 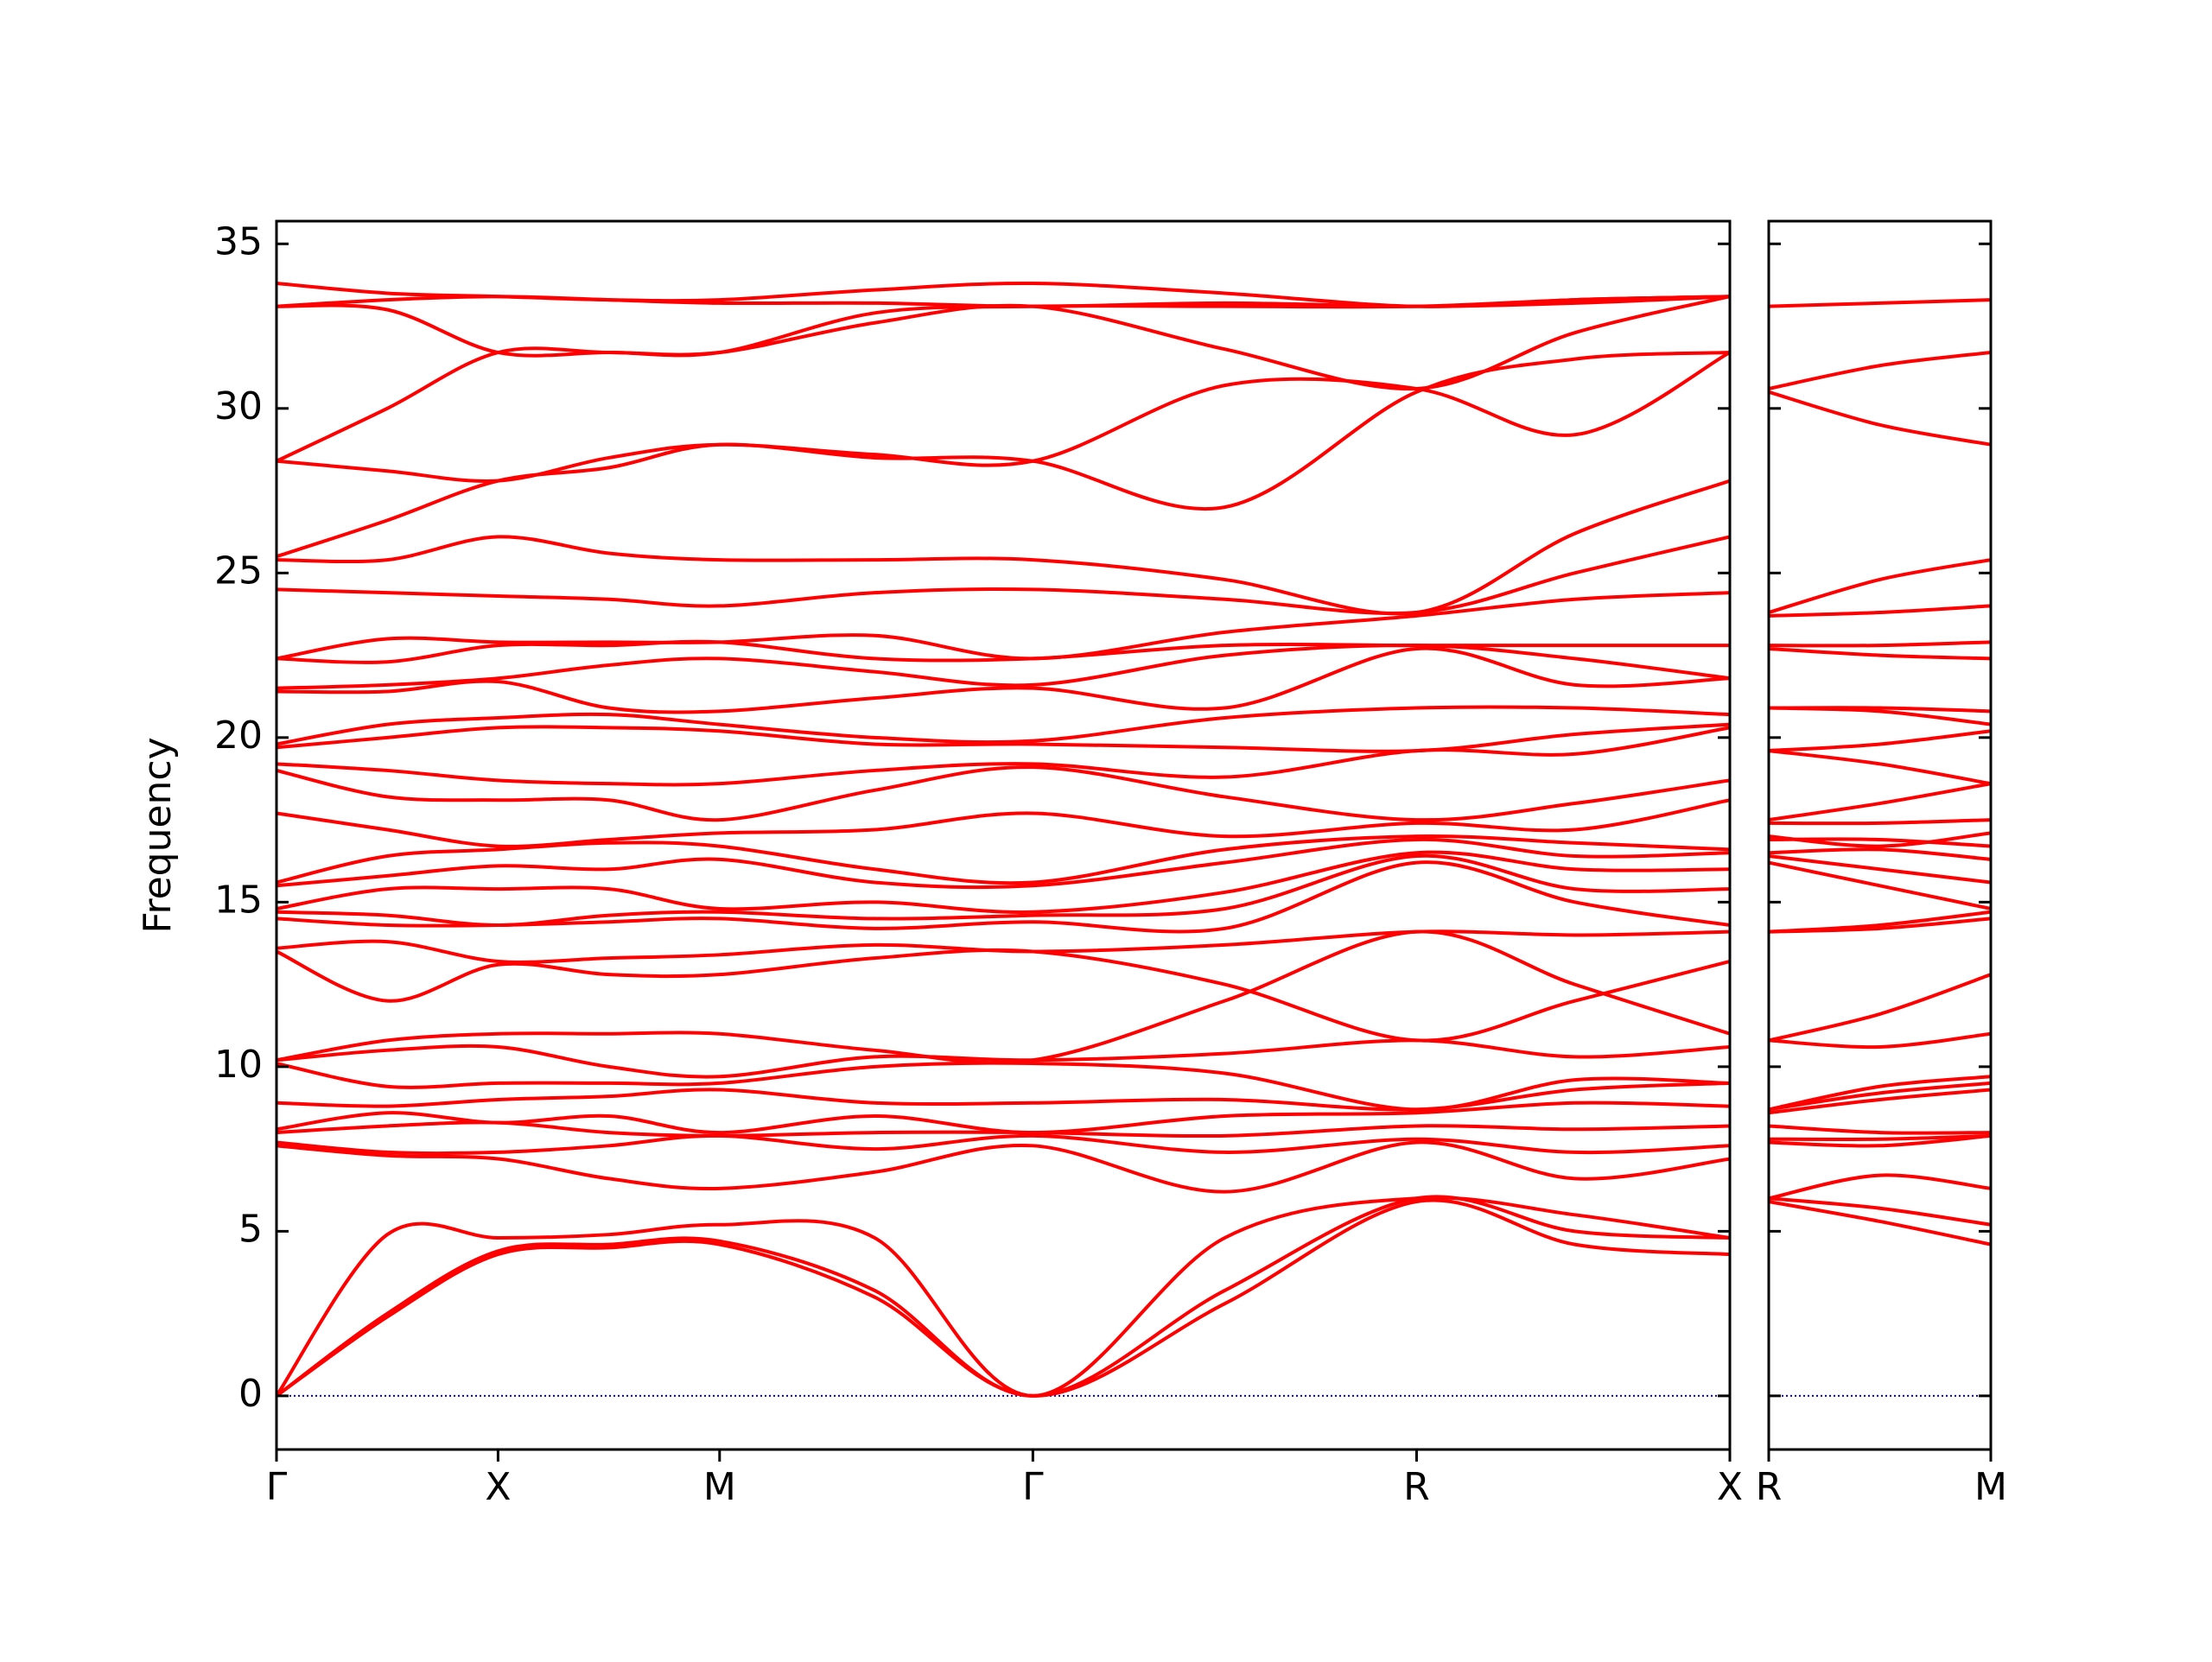 I want to click on plot-area, so click(x=1880, y=847).